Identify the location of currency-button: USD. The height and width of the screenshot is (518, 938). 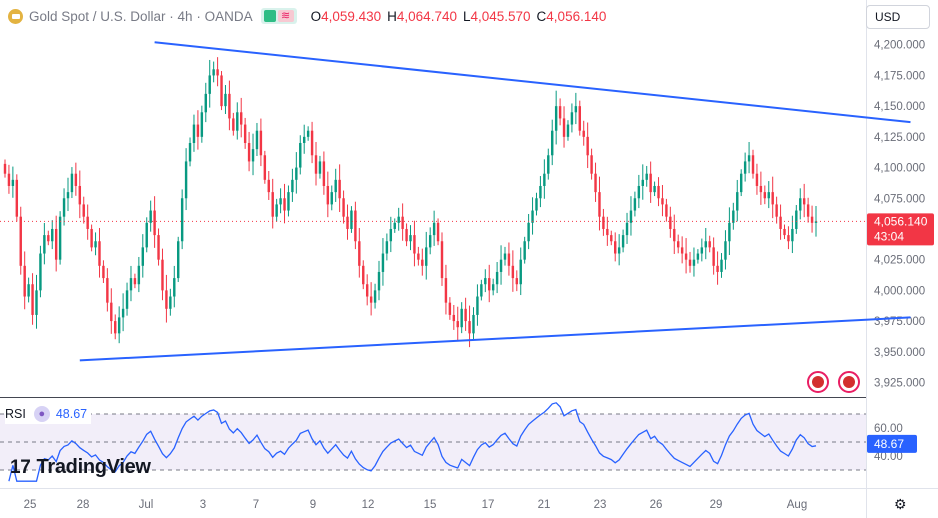
(898, 17).